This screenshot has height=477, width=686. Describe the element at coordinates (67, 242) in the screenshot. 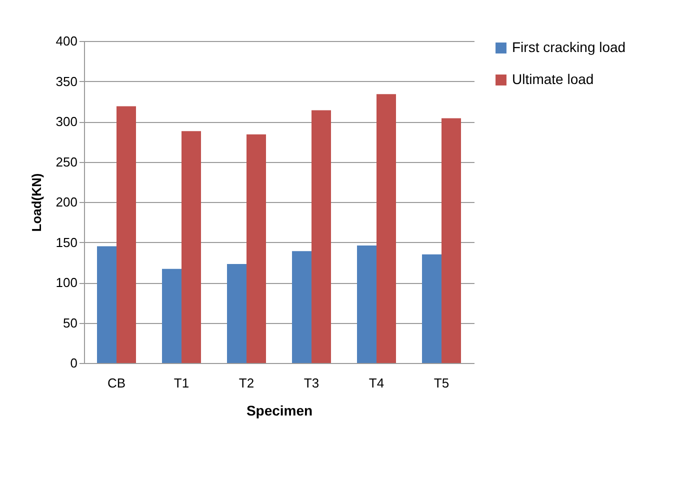

I see `y-tick-label: 150` at that location.